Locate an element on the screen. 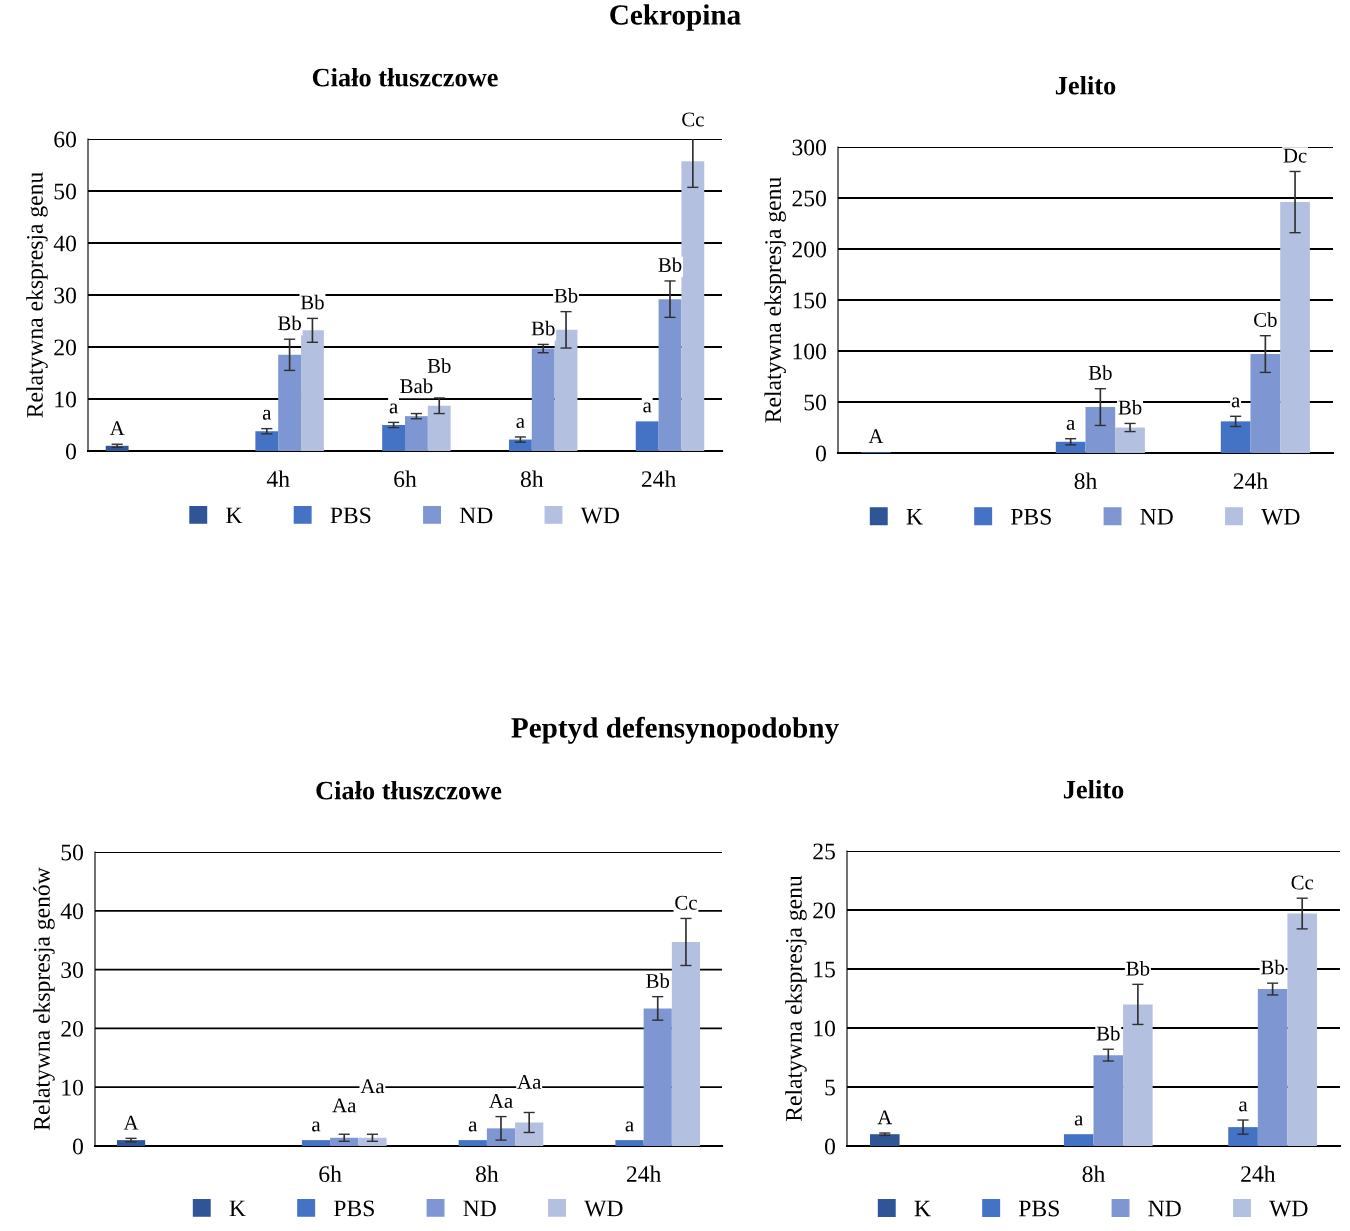 This screenshot has width=1350, height=1231. data-label: Dc is located at coordinates (1295, 155).